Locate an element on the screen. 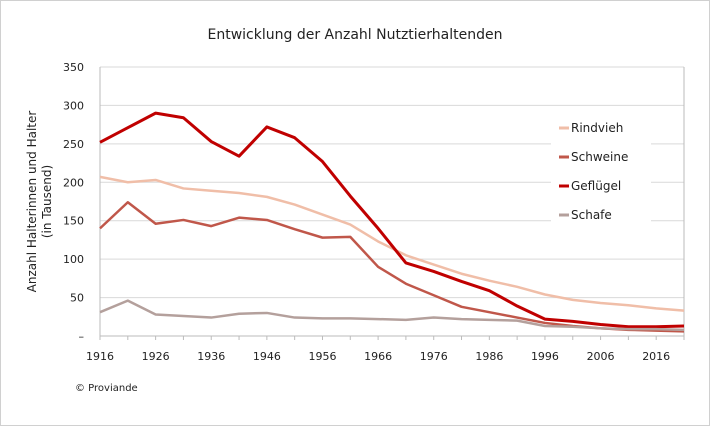  x-tick-label: 2016 is located at coordinates (656, 356).